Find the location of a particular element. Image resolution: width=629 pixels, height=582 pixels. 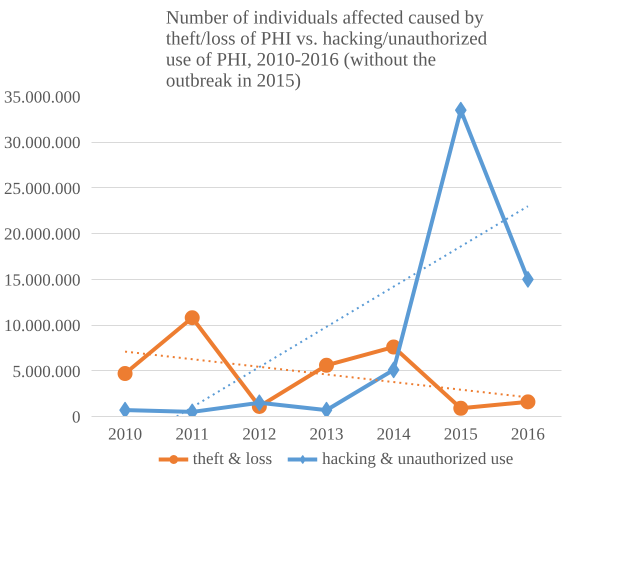

x-tick-label: 2010 is located at coordinates (125, 434).